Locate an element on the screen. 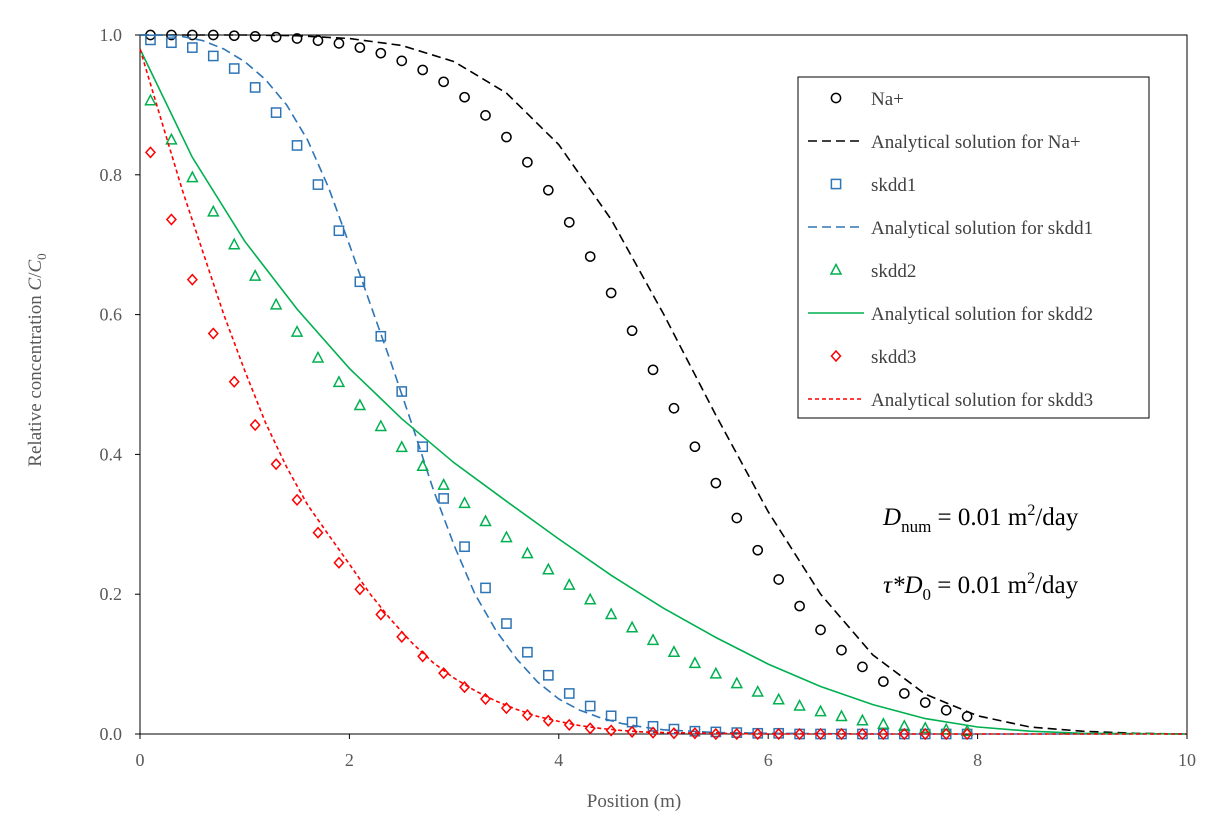  x-tick-label: 2 is located at coordinates (349, 760).